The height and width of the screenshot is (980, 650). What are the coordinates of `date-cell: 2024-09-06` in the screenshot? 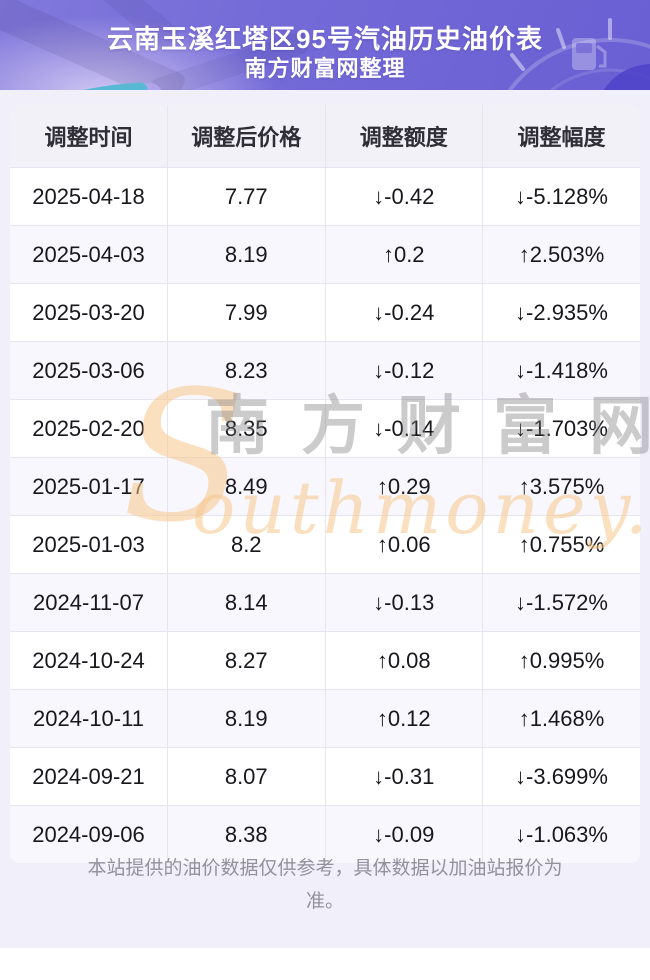 It's located at (89, 834).